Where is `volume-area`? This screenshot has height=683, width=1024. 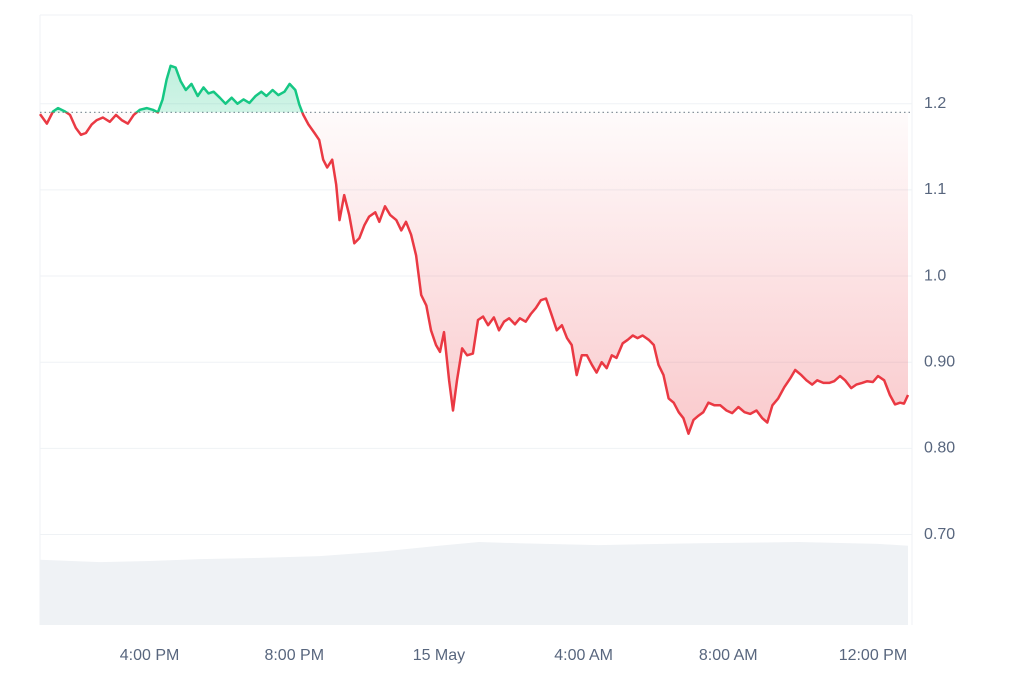
volume-area is located at coordinates (474, 583).